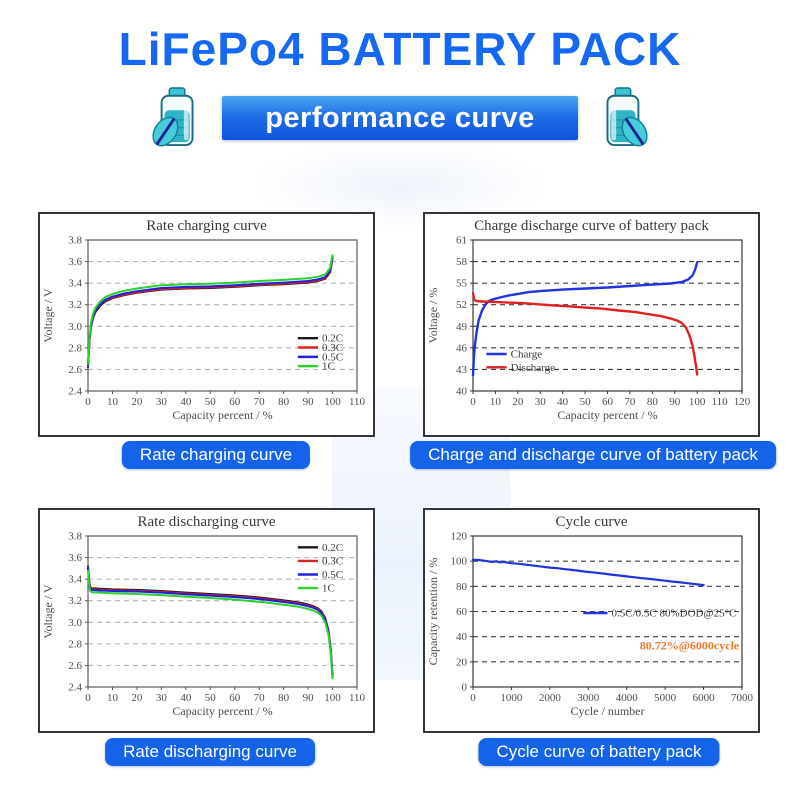 This screenshot has width=800, height=800. What do you see at coordinates (588, 698) in the screenshot?
I see `svg-text: 3000` at bounding box center [588, 698].